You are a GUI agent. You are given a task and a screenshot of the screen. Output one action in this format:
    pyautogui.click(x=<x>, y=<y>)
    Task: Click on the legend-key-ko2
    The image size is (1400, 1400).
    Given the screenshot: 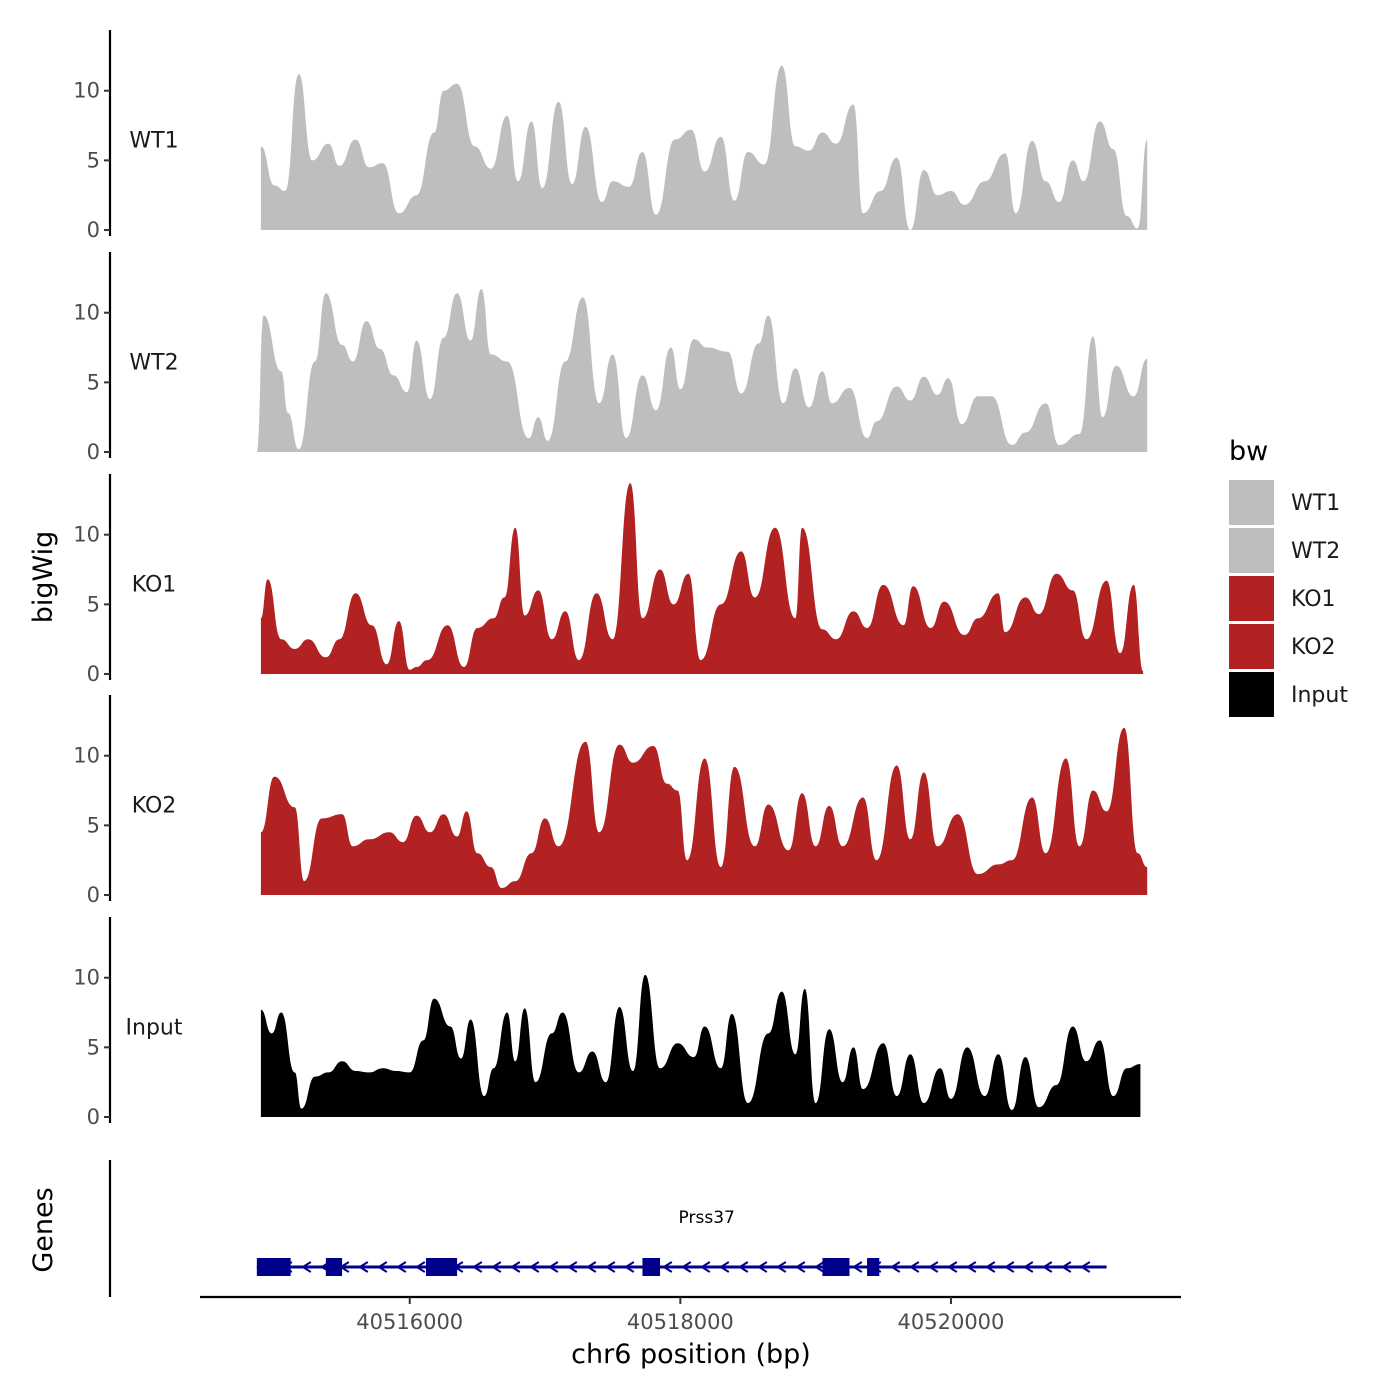 What is the action you would take?
    pyautogui.click(x=1251, y=646)
    